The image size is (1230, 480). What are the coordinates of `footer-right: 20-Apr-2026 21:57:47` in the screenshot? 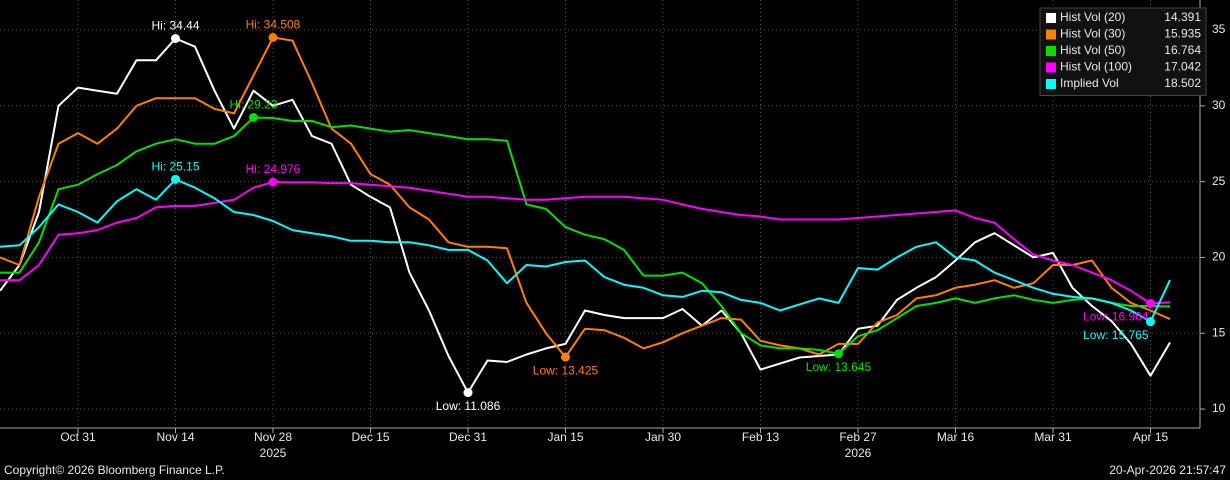 It's located at (1167, 470).